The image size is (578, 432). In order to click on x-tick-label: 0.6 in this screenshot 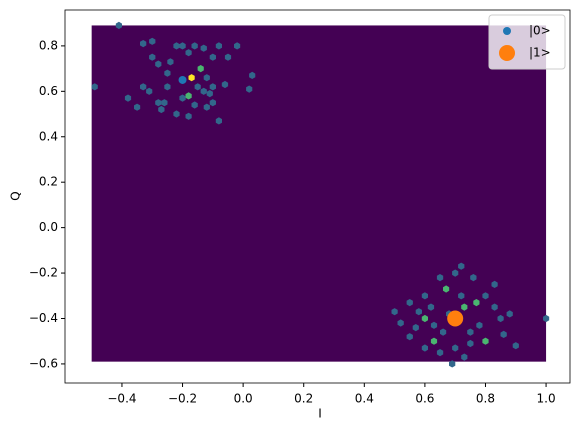, I will do `click(424, 399)`.